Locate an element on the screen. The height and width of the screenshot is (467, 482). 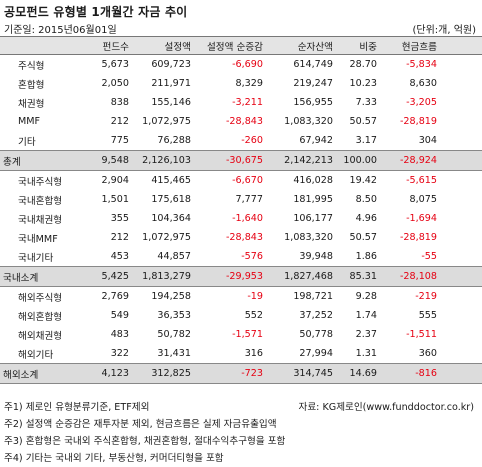
cashflow-cell: -55 is located at coordinates (429, 256).